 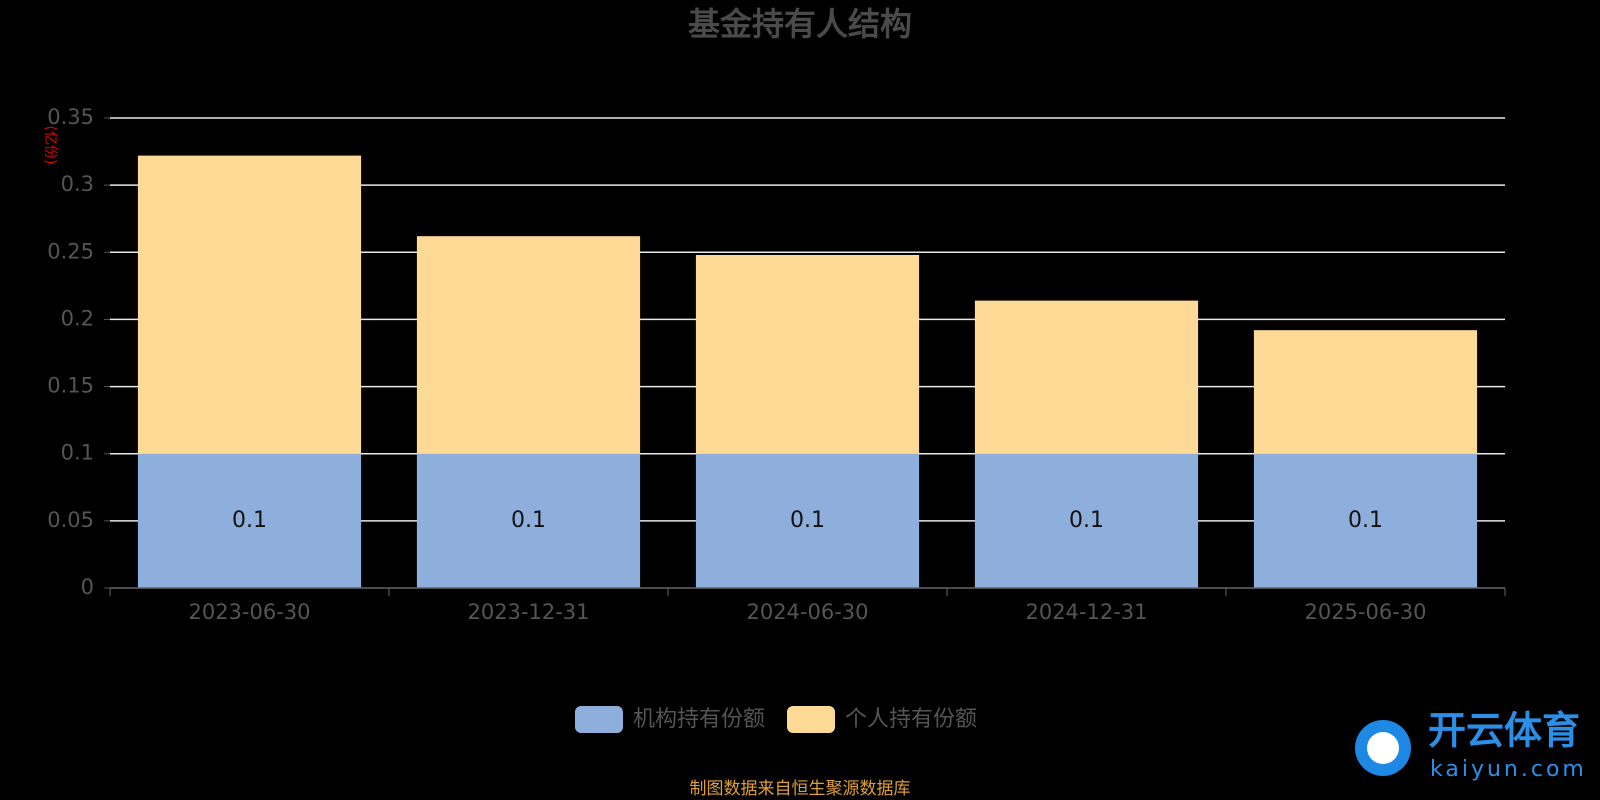 What do you see at coordinates (800, 24) in the screenshot?
I see `chart-title: 基金持有人结构` at bounding box center [800, 24].